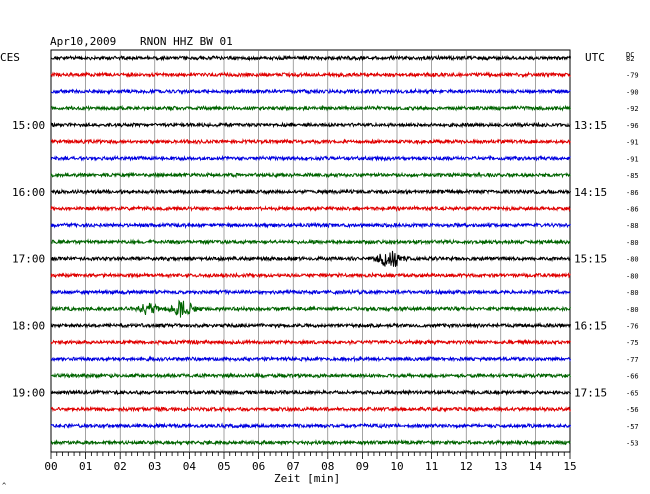 The image size is (650, 494). I want to click on right-hour-label: 16:15, so click(590, 326).